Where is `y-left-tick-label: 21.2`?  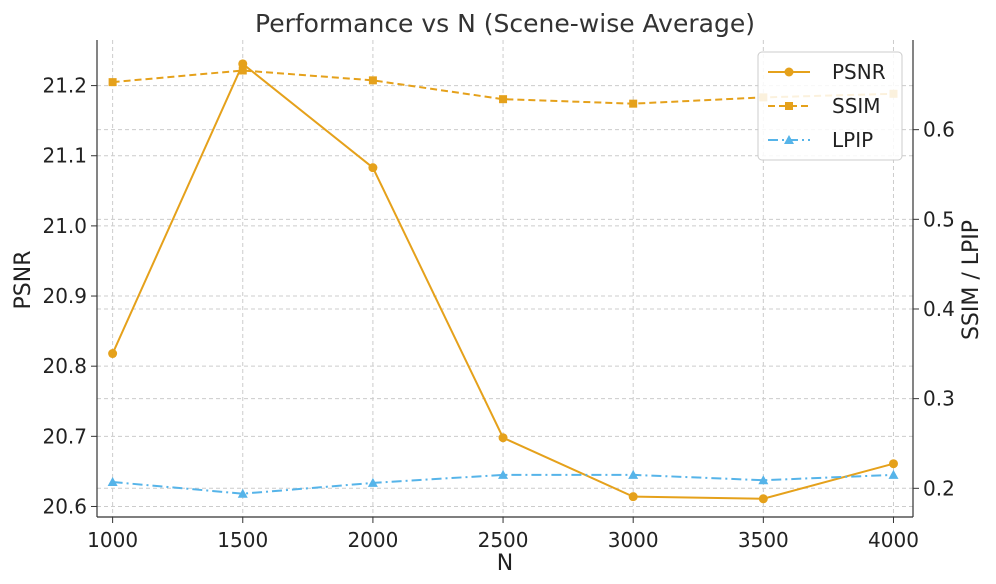
y-left-tick-label: 21.2 is located at coordinates (64, 86).